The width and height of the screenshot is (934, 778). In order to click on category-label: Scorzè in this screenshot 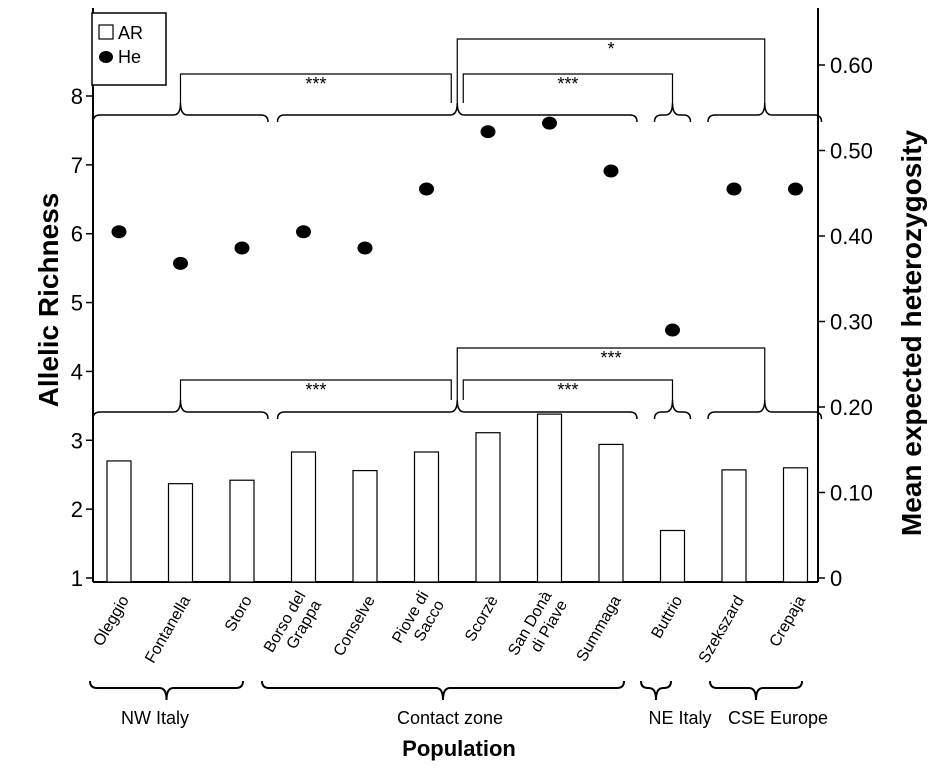, I will do `click(482, 619)`.